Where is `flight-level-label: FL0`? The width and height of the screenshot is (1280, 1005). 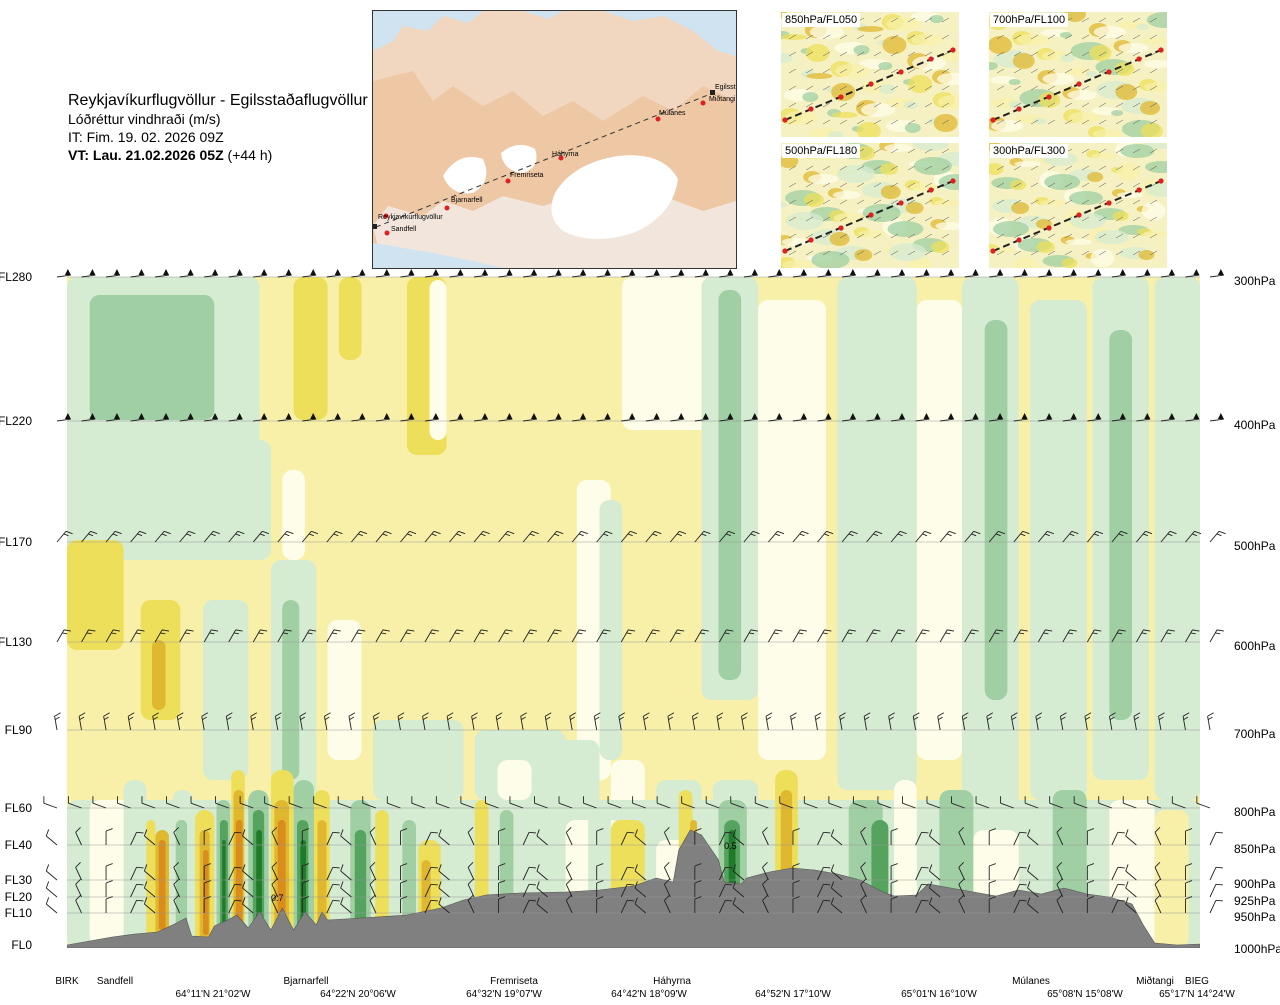 flight-level-label: FL0 is located at coordinates (21, 945).